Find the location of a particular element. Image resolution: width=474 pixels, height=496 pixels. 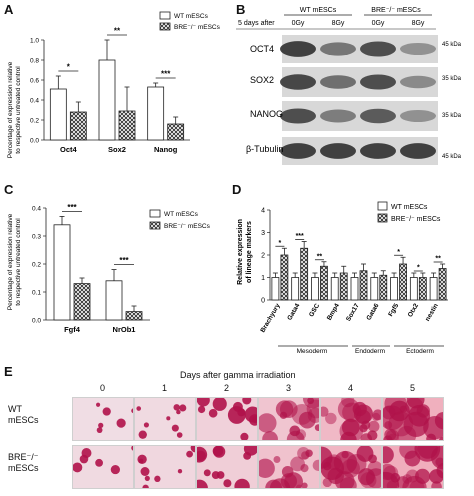

legend-swatch-wt-c is located at coordinates (155, 213).